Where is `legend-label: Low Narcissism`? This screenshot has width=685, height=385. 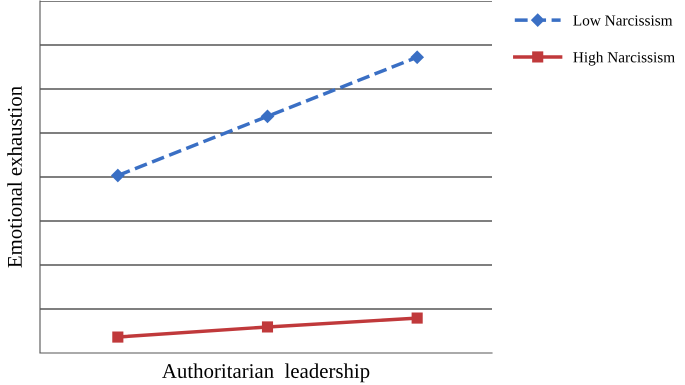
legend-label: Low Narcissism is located at coordinates (622, 20).